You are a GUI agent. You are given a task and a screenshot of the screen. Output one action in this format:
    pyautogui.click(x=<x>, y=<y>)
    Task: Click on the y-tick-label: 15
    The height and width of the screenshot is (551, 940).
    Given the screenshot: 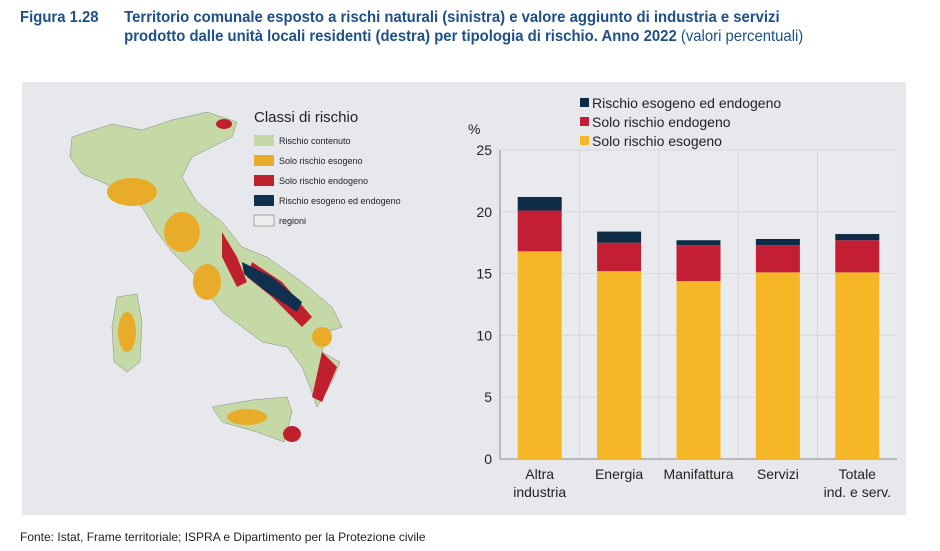 What is the action you would take?
    pyautogui.click(x=484, y=274)
    